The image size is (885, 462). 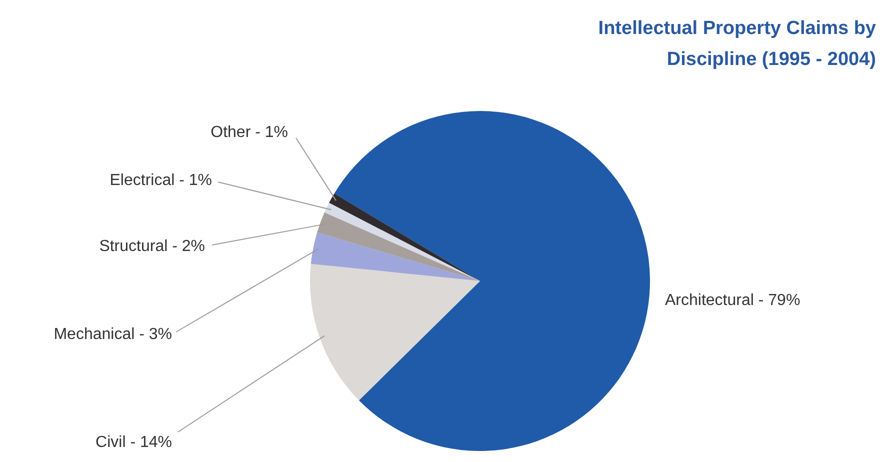 What do you see at coordinates (249, 132) in the screenshot?
I see `slice-label: Other - 1%` at bounding box center [249, 132].